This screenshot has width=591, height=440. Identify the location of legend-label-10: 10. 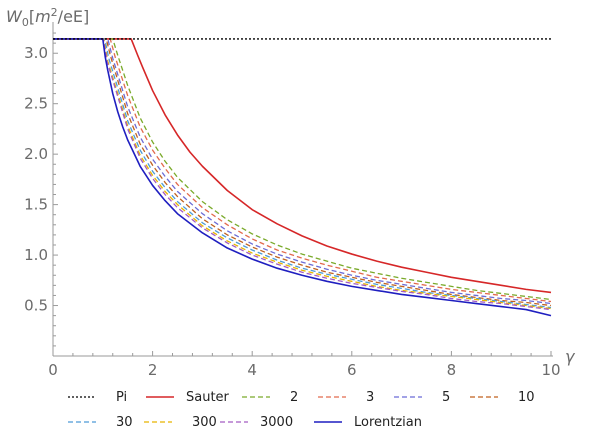
(526, 397).